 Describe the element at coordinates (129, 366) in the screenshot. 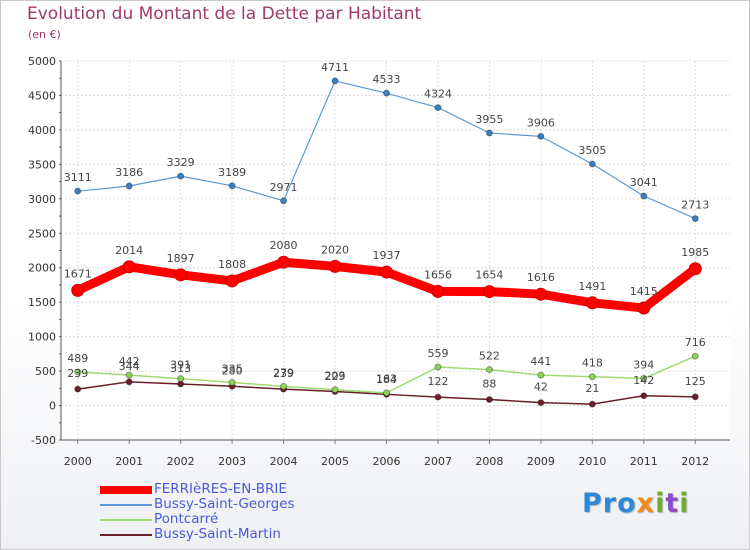

I see `data-label-bussy-saint-martin: 344` at that location.